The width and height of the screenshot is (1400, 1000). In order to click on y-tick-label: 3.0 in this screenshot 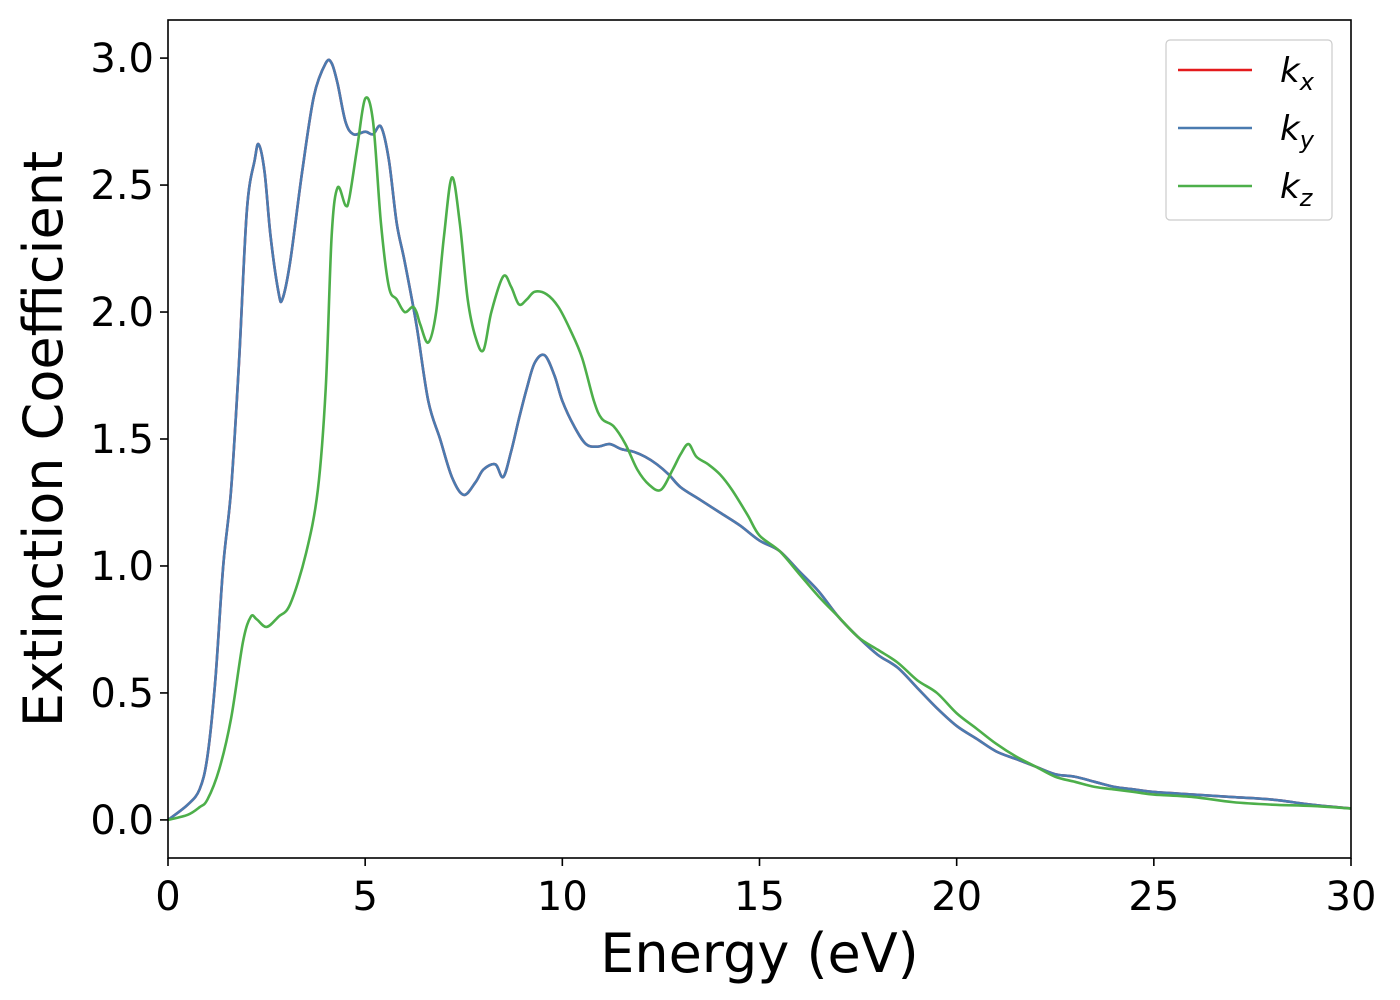, I will do `click(122, 59)`.